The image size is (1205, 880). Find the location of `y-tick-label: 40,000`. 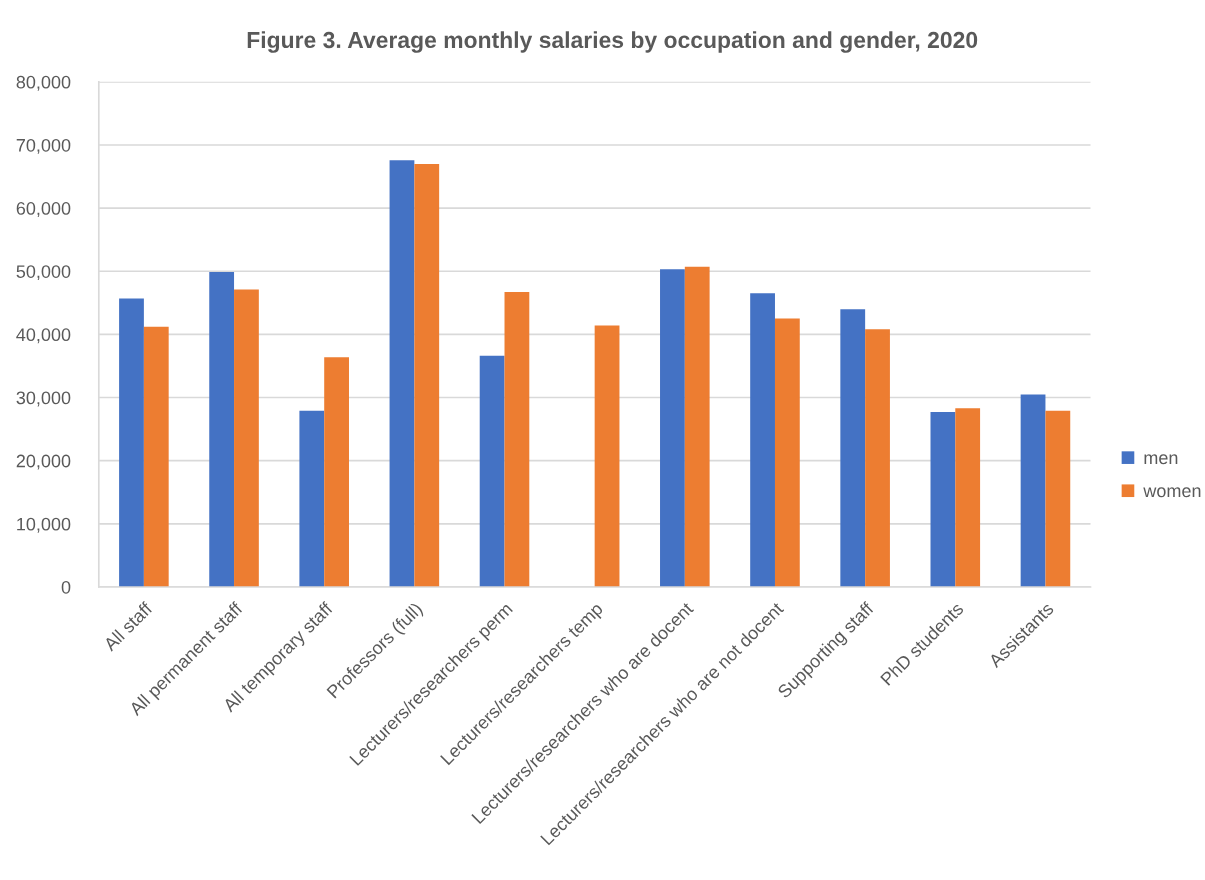

y-tick-label: 40,000 is located at coordinates (43, 336).